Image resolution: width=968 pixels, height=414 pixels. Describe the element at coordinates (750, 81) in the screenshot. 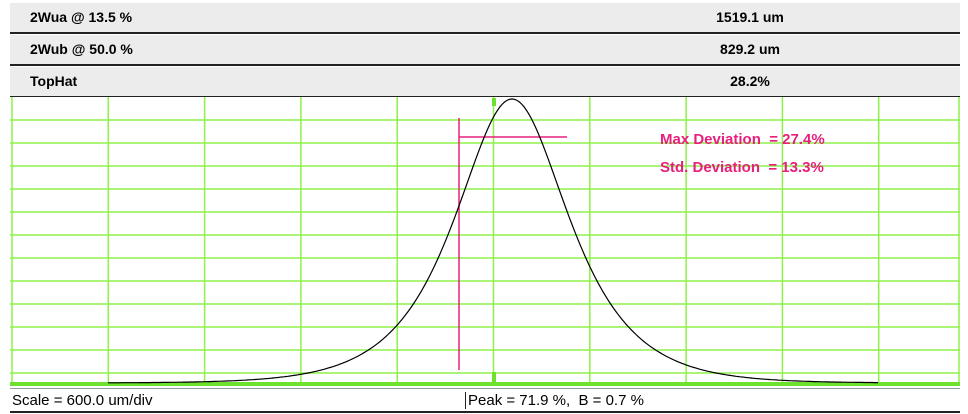

I see `row-value: 28.2%` at that location.